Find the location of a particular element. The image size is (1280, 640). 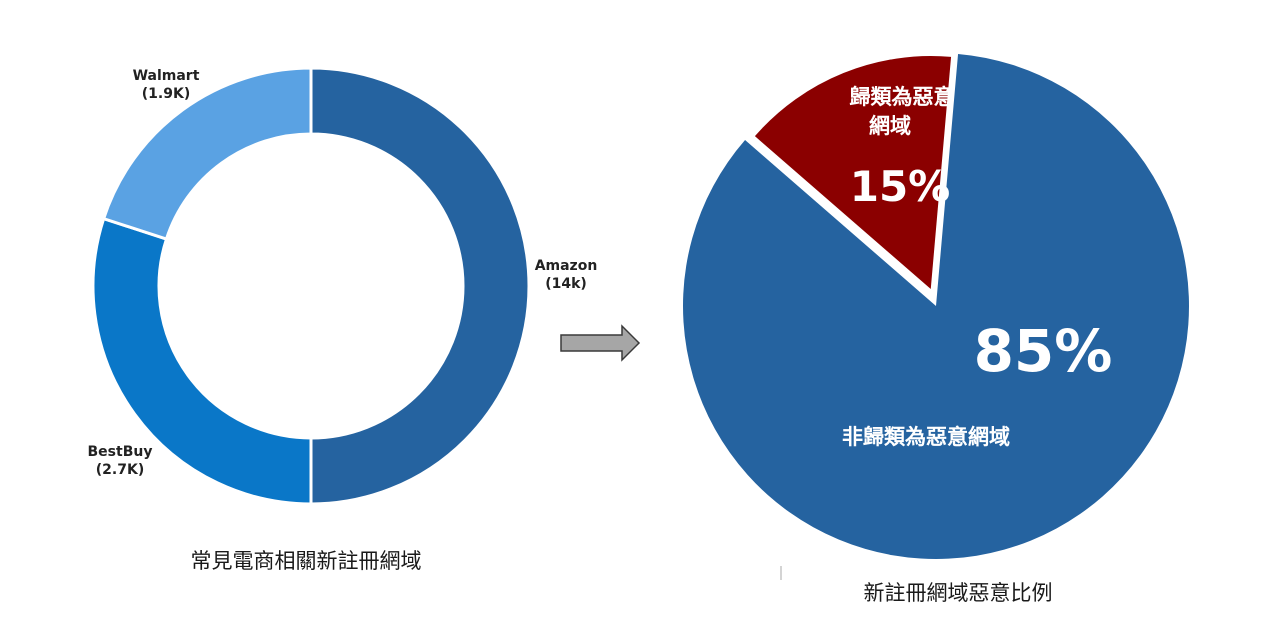

non-malicious-pct-label: 85% is located at coordinates (1043, 351).